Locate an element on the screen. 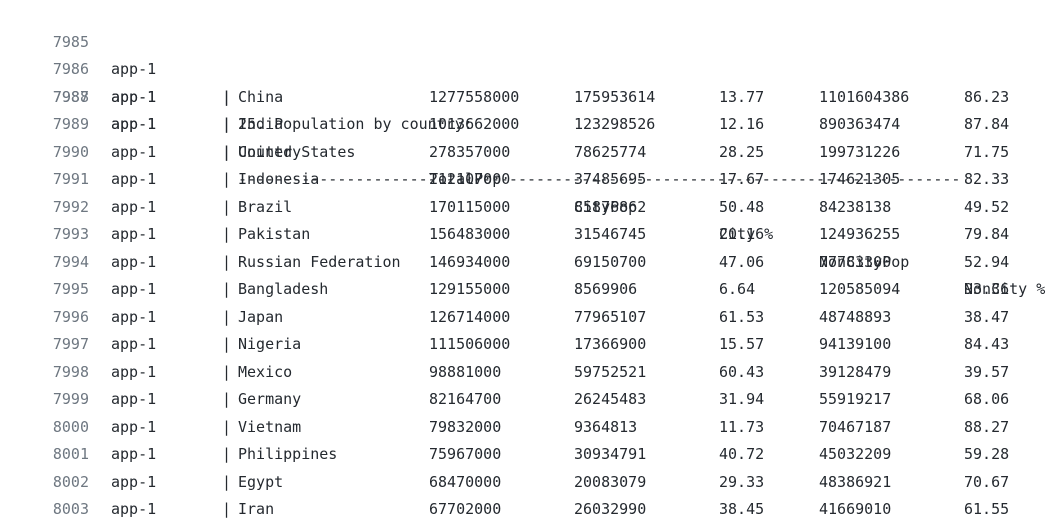  cell-noncitypop: 124936255 is located at coordinates (860, 234).